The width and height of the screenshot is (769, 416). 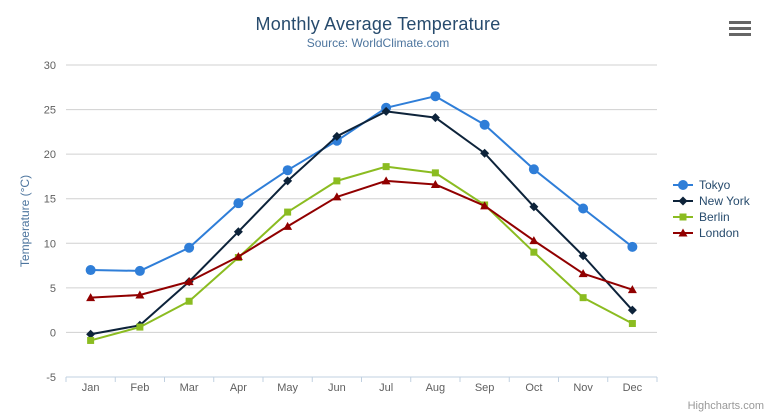 I want to click on svg-text: 15, so click(x=50, y=200).